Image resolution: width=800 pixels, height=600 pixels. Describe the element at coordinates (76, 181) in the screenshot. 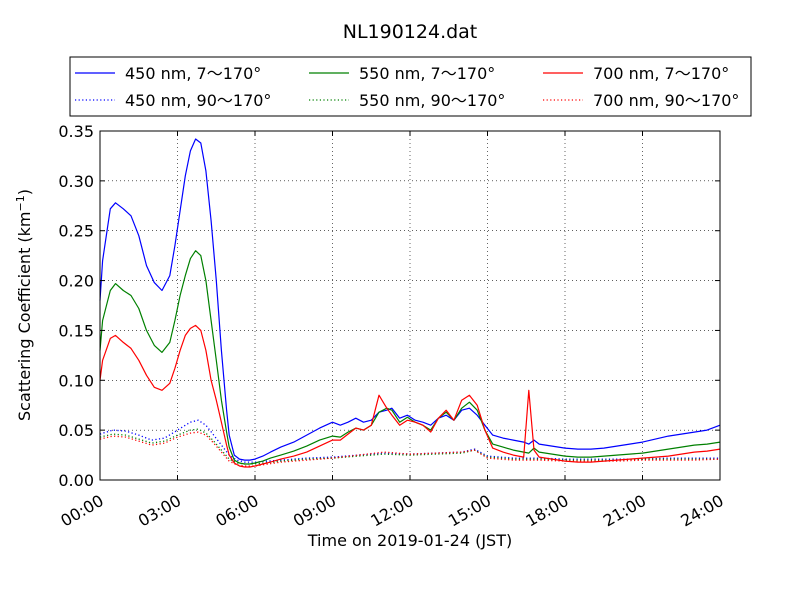

I see `y-tick-label: 0.30` at that location.